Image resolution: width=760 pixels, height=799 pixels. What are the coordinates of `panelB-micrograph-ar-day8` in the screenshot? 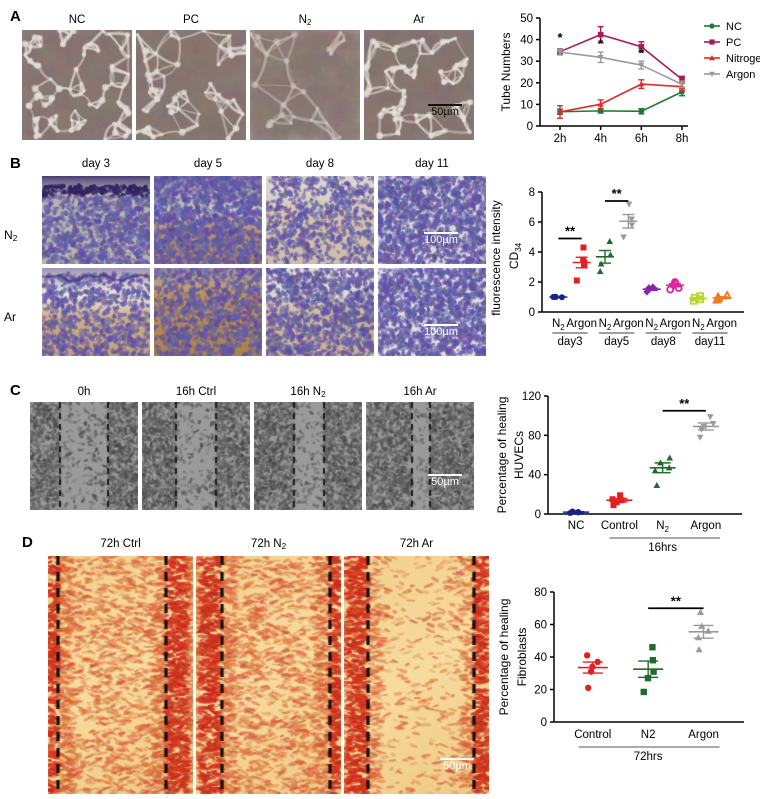 It's located at (320, 312).